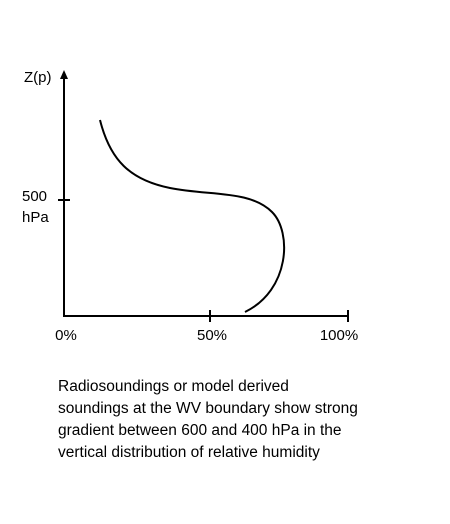  Describe the element at coordinates (66, 335) in the screenshot. I see `x-tick-label-0: 0%` at that location.